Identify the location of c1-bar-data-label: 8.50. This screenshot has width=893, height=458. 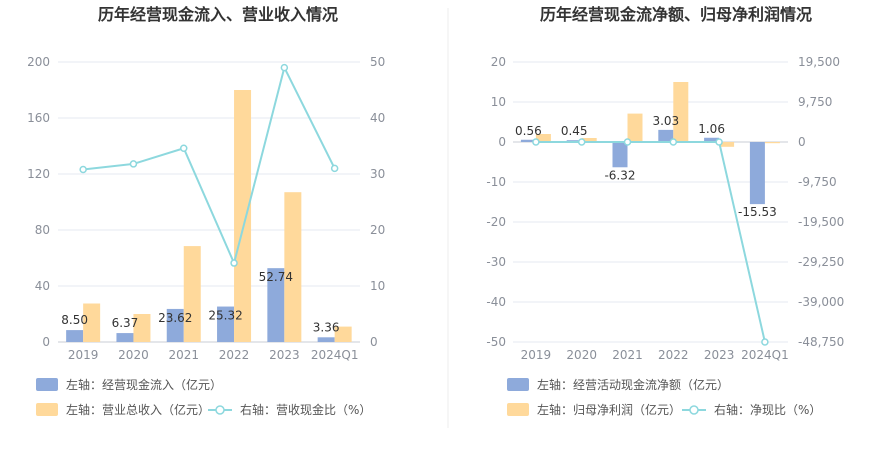
(74, 320).